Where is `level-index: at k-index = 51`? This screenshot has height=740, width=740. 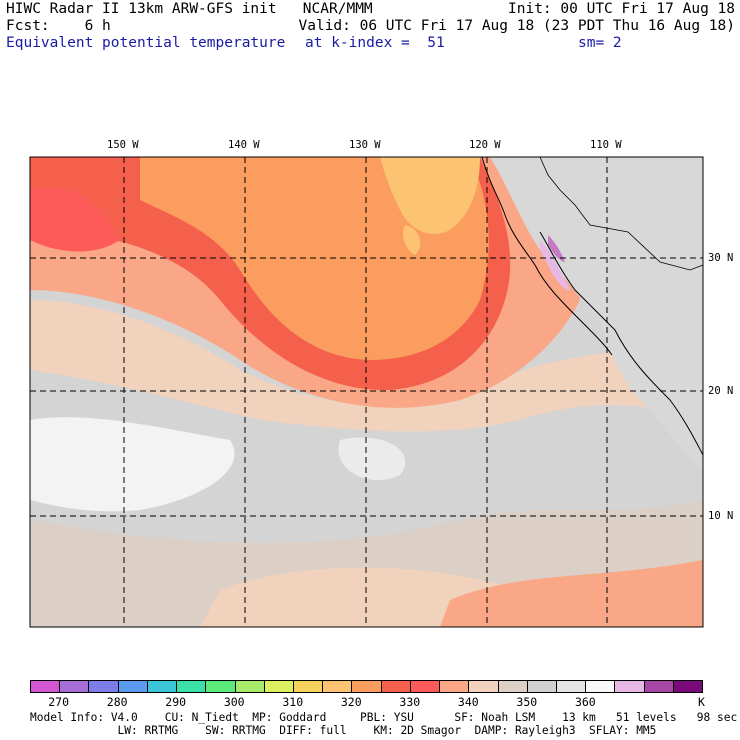 level-index: at k-index = 51 is located at coordinates (375, 43).